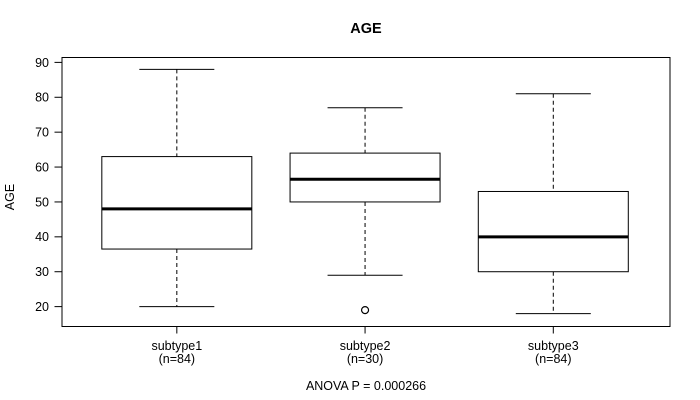  I want to click on y-tick-label: 90, so click(42, 63).